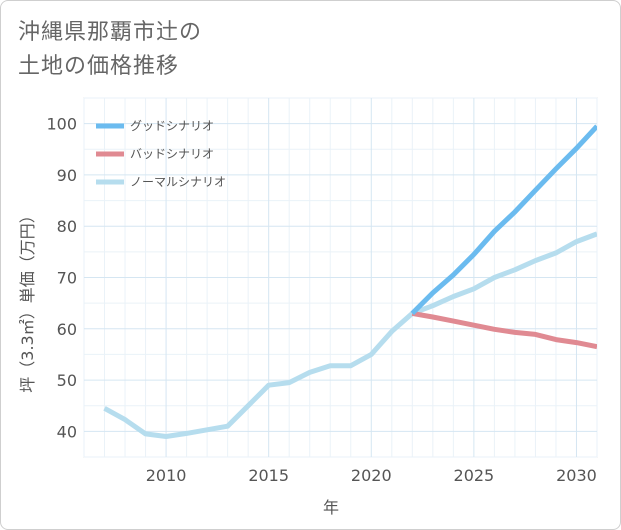  What do you see at coordinates (474, 475) in the screenshot?
I see `x-tick-label: 2025` at bounding box center [474, 475].